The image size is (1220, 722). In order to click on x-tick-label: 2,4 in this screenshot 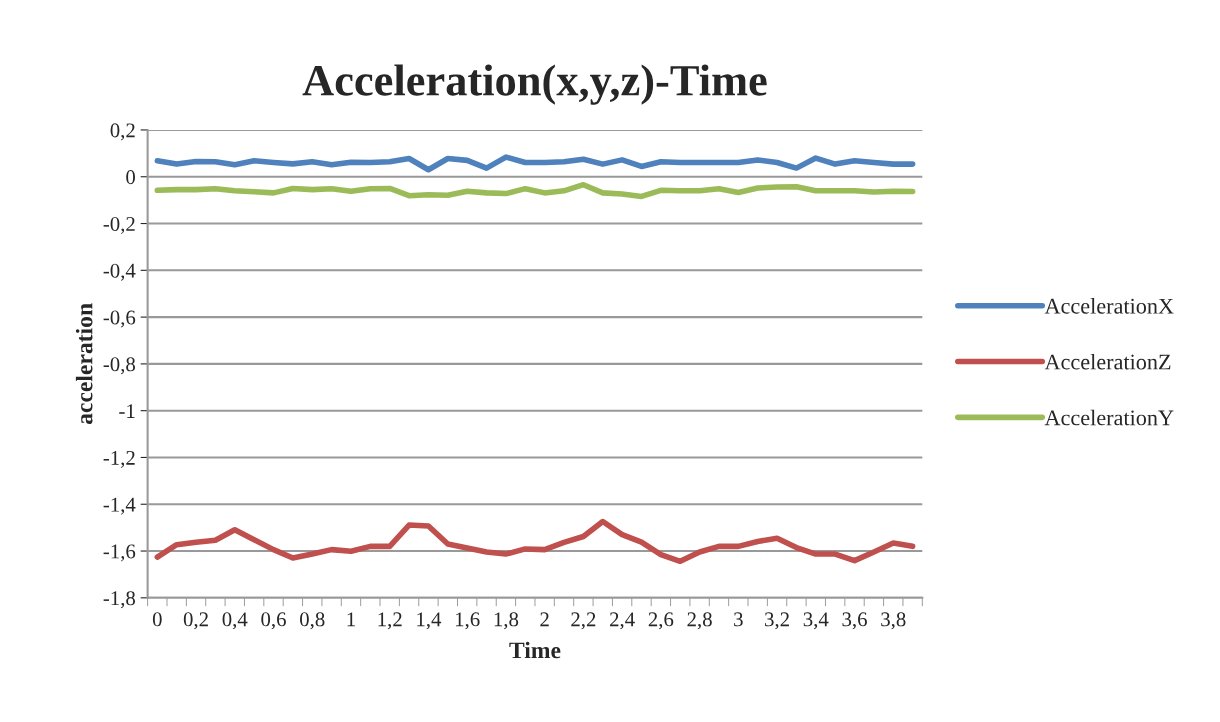, I will do `click(622, 621)`.